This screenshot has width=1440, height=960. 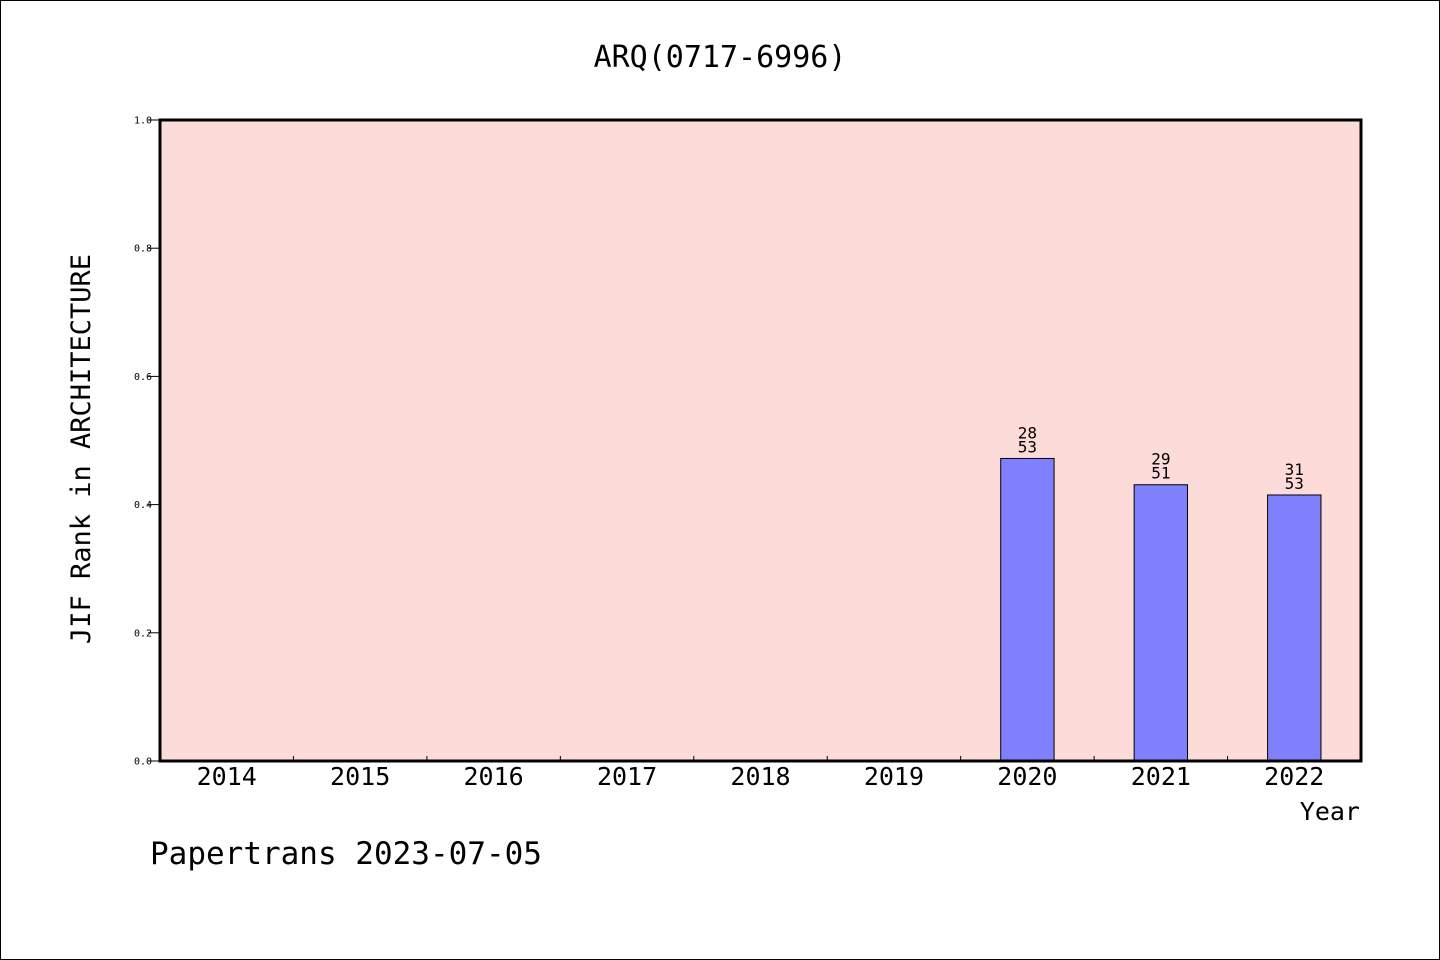 What do you see at coordinates (1160, 459) in the screenshot?
I see `bar-label-rank: 29` at bounding box center [1160, 459].